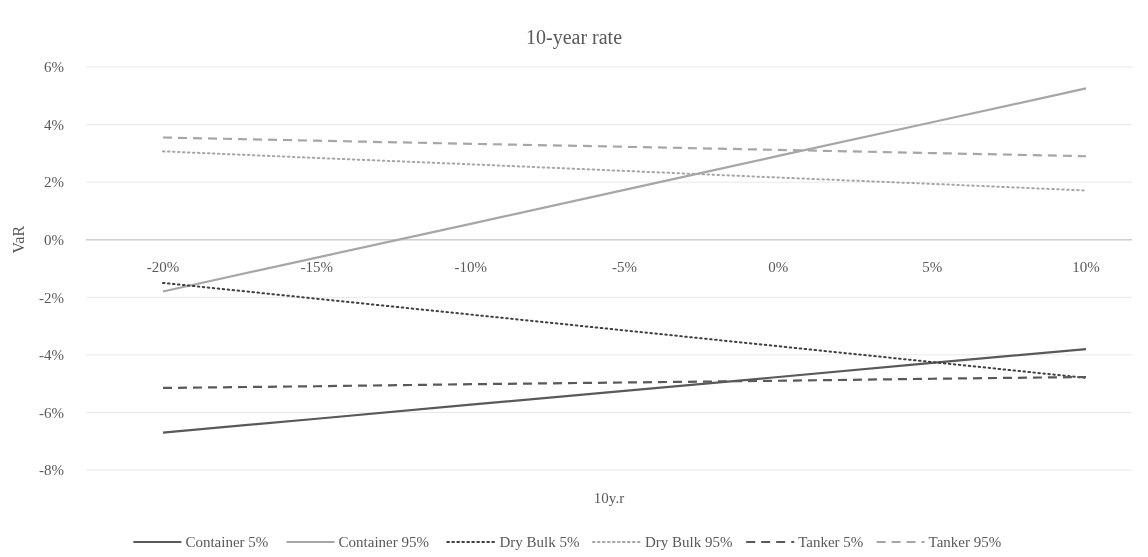 The width and height of the screenshot is (1148, 557). What do you see at coordinates (227, 542) in the screenshot?
I see `legend-label: Container 5%` at bounding box center [227, 542].